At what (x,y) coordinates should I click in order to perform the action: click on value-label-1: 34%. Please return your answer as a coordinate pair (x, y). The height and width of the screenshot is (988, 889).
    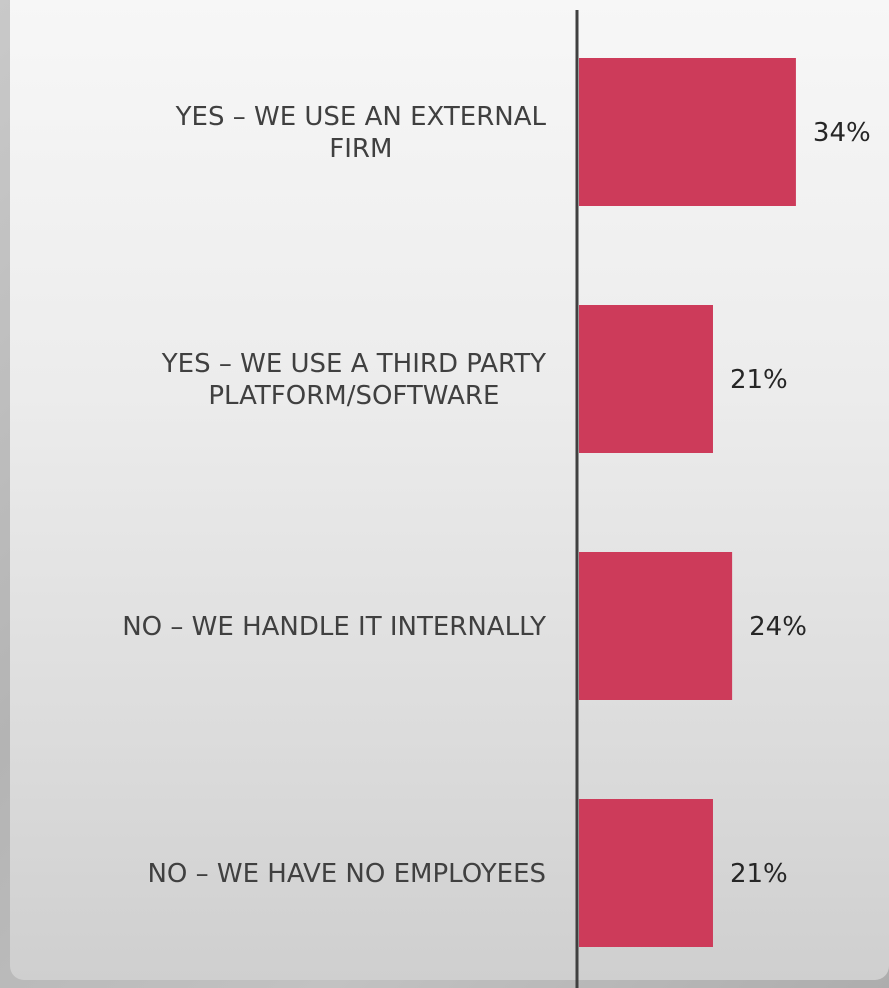
    Looking at the image, I should click on (842, 133).